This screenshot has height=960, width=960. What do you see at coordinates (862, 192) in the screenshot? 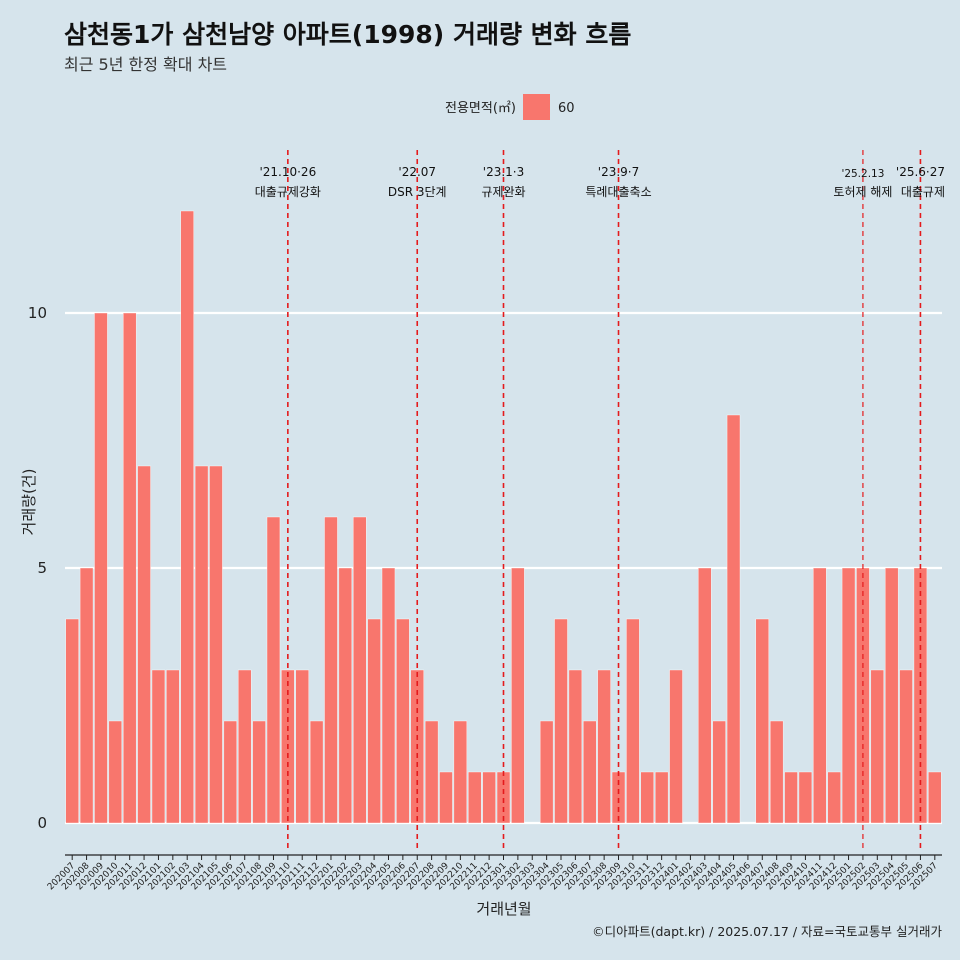
I see `annotation-label: 토허제 해제` at bounding box center [862, 192].